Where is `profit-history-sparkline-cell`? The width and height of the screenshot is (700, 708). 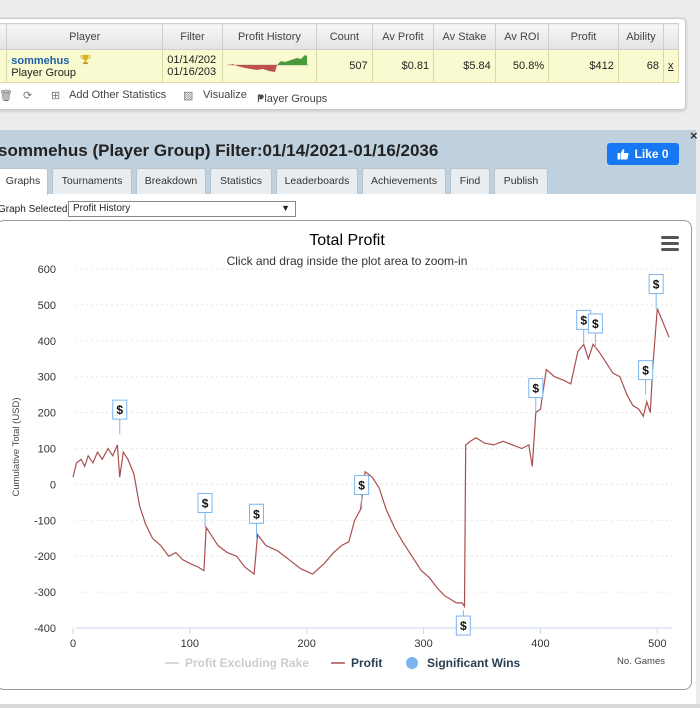
profit-history-sparkline-cell is located at coordinates (269, 66).